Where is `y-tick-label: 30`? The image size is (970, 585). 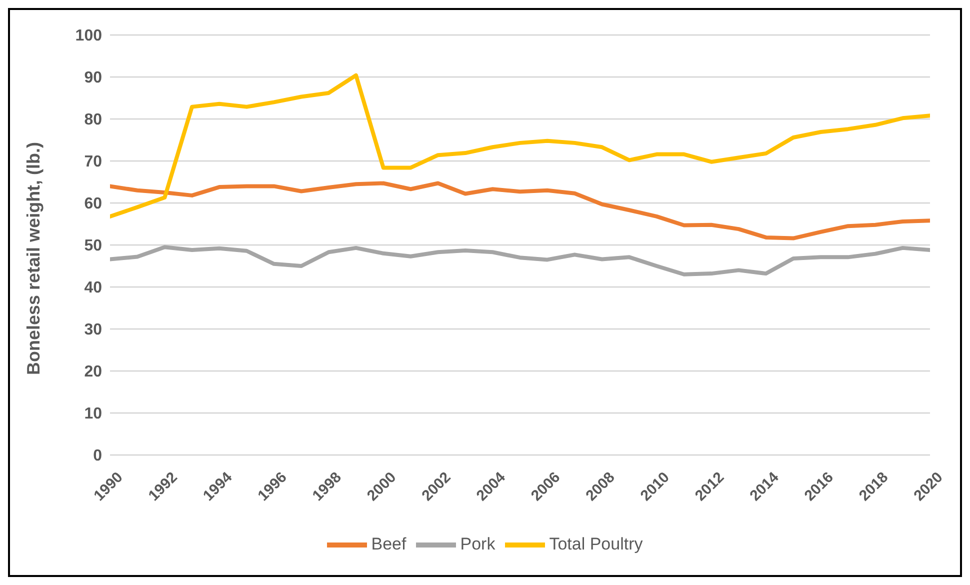 y-tick-label: 30 is located at coordinates (93, 330).